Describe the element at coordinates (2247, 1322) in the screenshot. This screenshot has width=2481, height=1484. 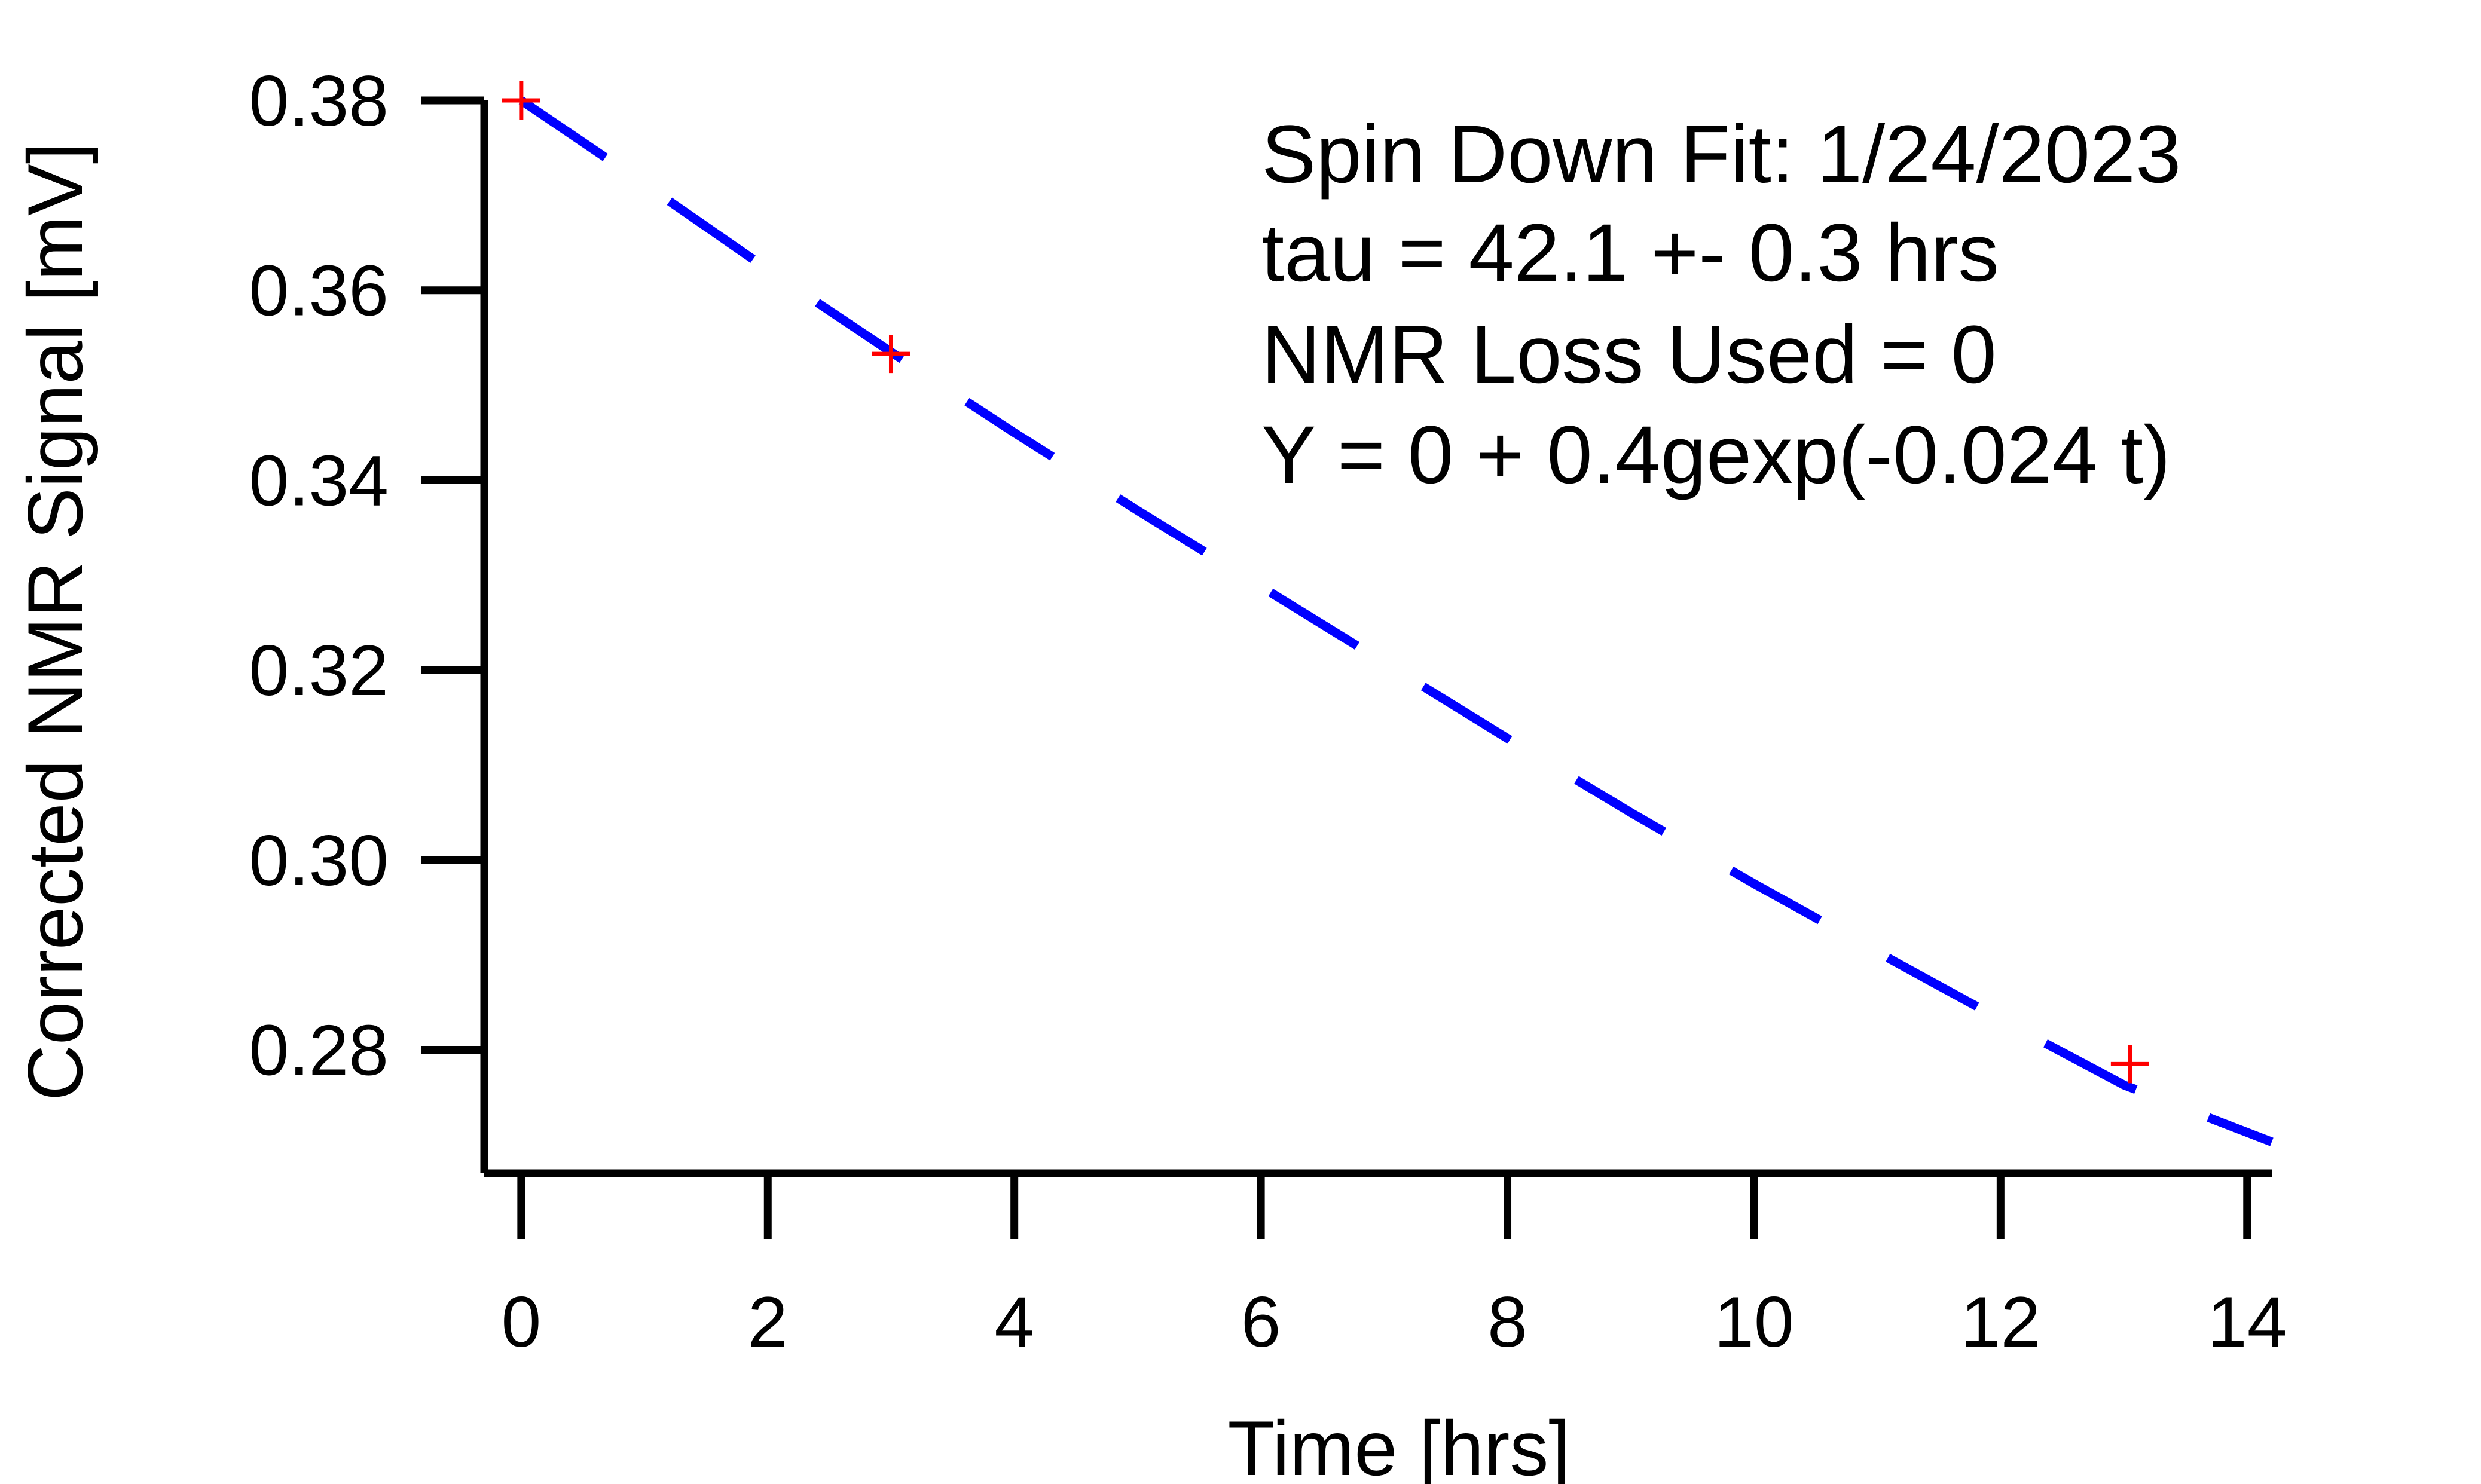
I see `x-tick-label: 14` at that location.